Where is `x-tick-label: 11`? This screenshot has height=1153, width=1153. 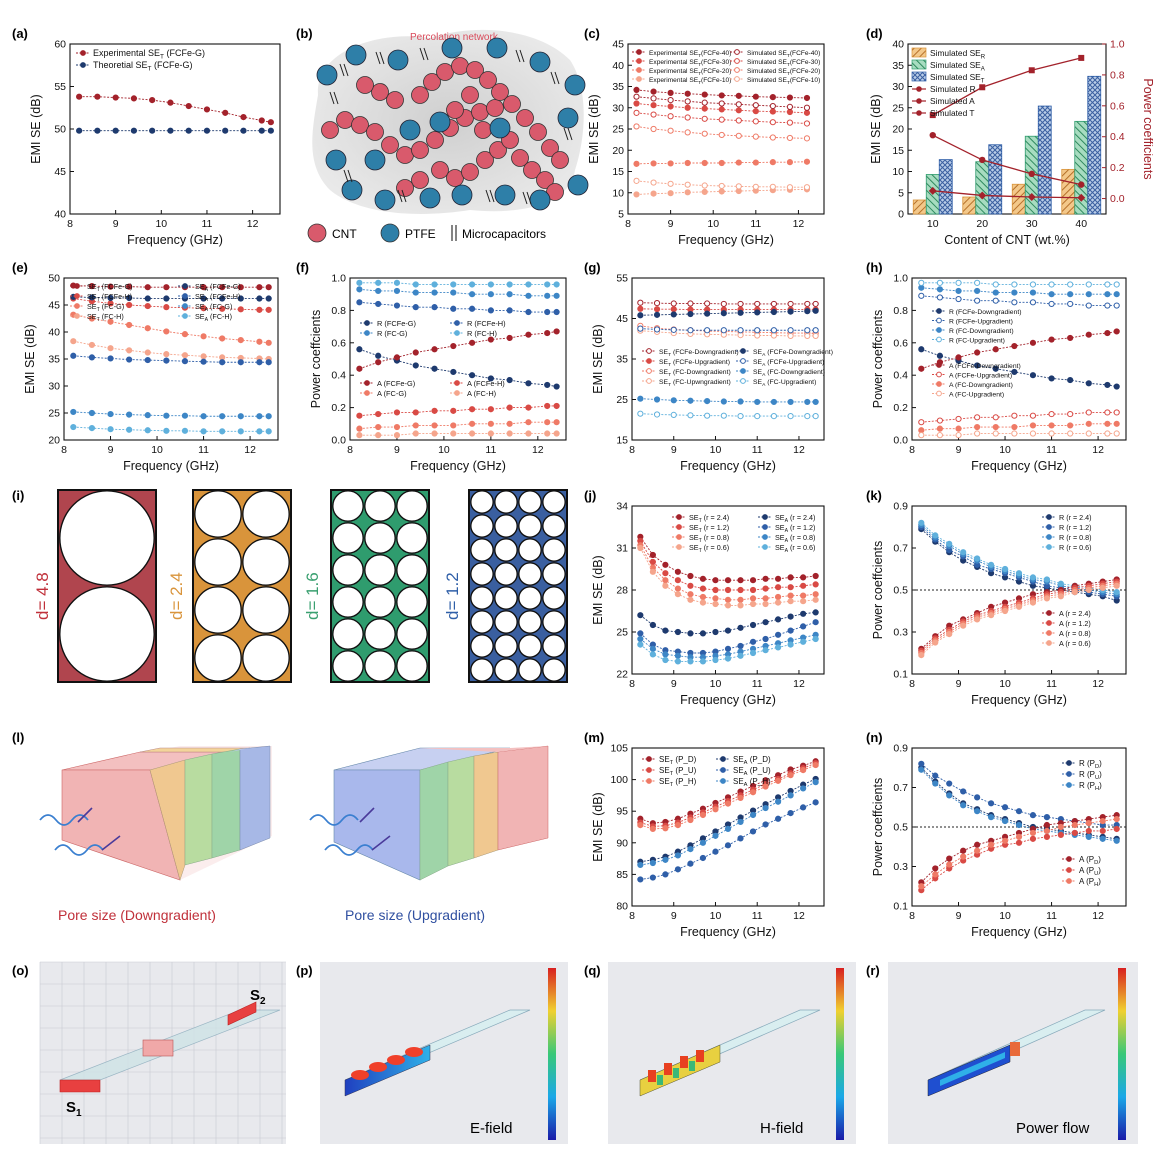 x-tick-label: 11 is located at coordinates (757, 450).